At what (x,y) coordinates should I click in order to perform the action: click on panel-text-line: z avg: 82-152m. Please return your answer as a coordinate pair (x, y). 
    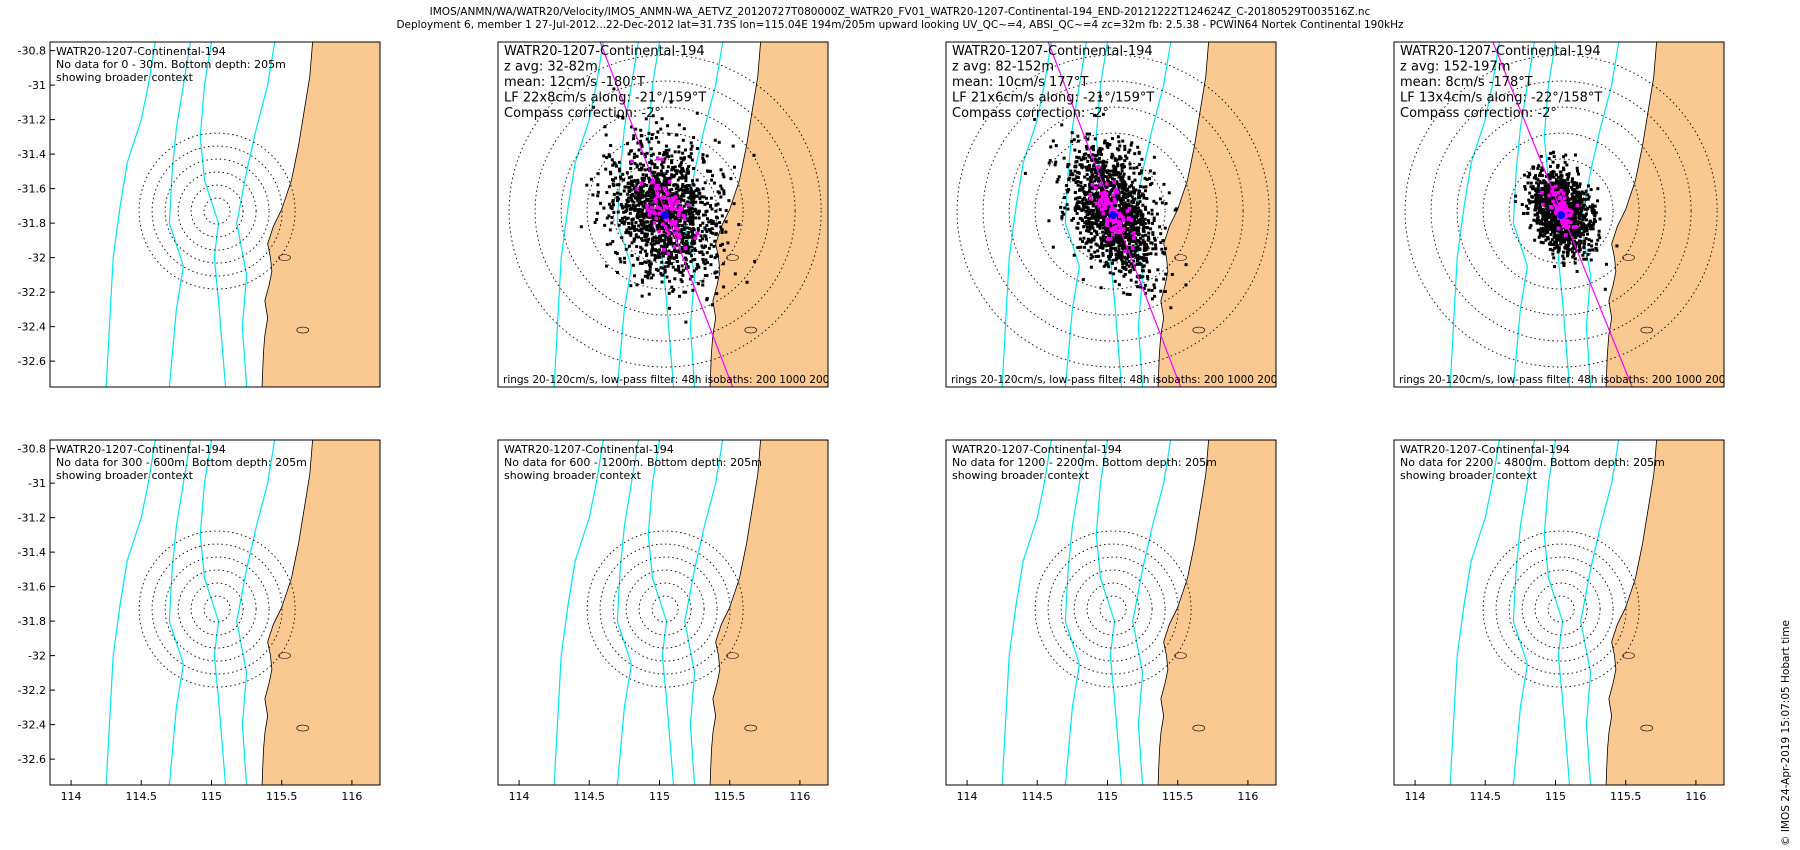
    Looking at the image, I should click on (1003, 67).